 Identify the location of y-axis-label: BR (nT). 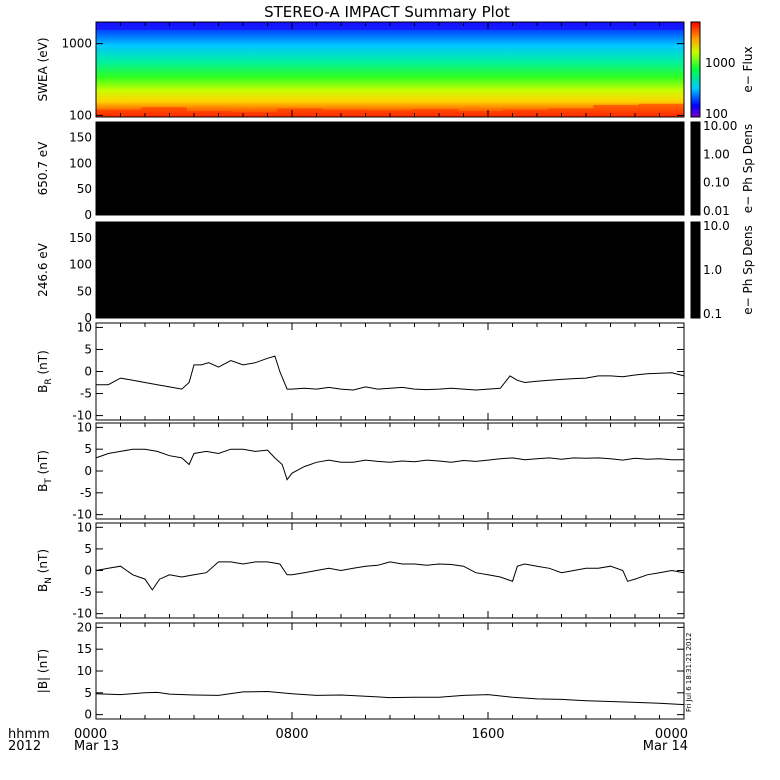
(45, 371).